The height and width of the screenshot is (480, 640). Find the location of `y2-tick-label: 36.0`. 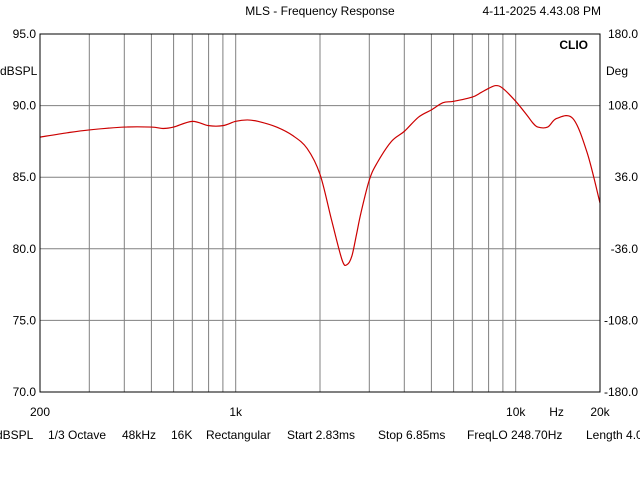

y2-tick-label: 36.0 is located at coordinates (627, 177).